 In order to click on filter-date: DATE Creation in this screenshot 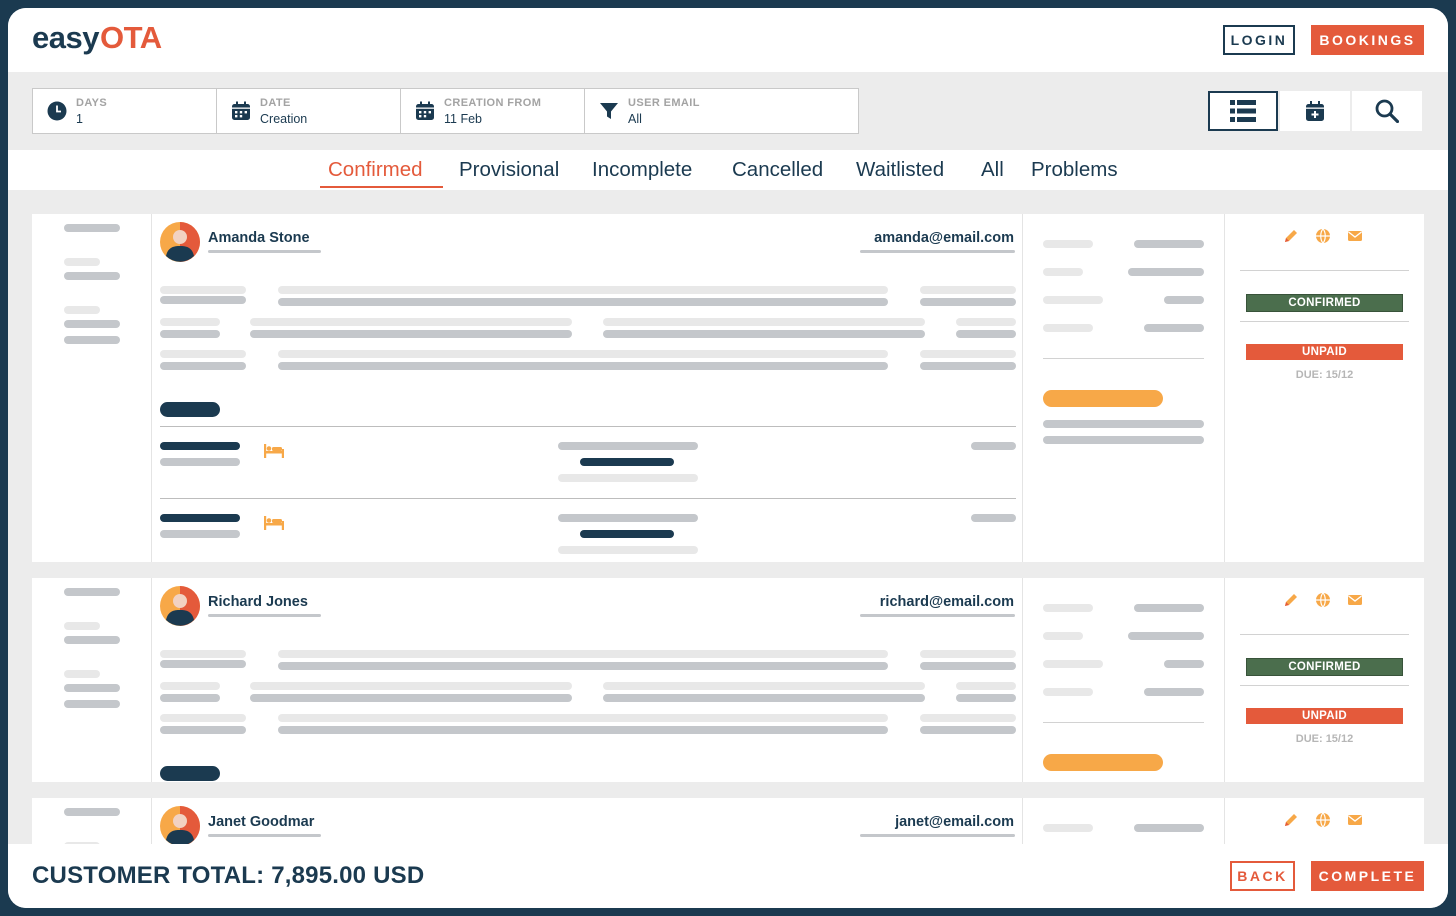, I will do `click(309, 111)`.